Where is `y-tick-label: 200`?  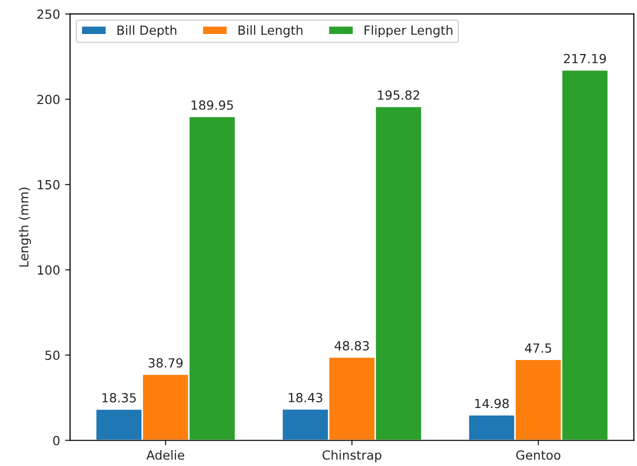 y-tick-label: 200 is located at coordinates (48, 99).